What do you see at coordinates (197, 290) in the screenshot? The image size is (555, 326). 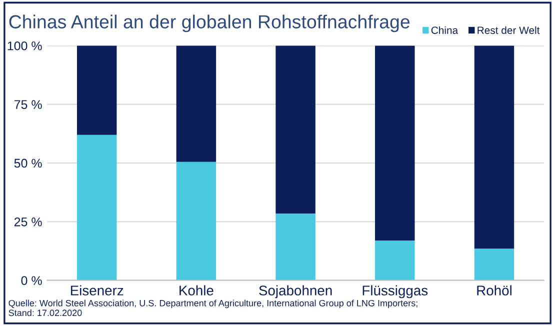 I see `x-tick-label: Kohle` at bounding box center [197, 290].